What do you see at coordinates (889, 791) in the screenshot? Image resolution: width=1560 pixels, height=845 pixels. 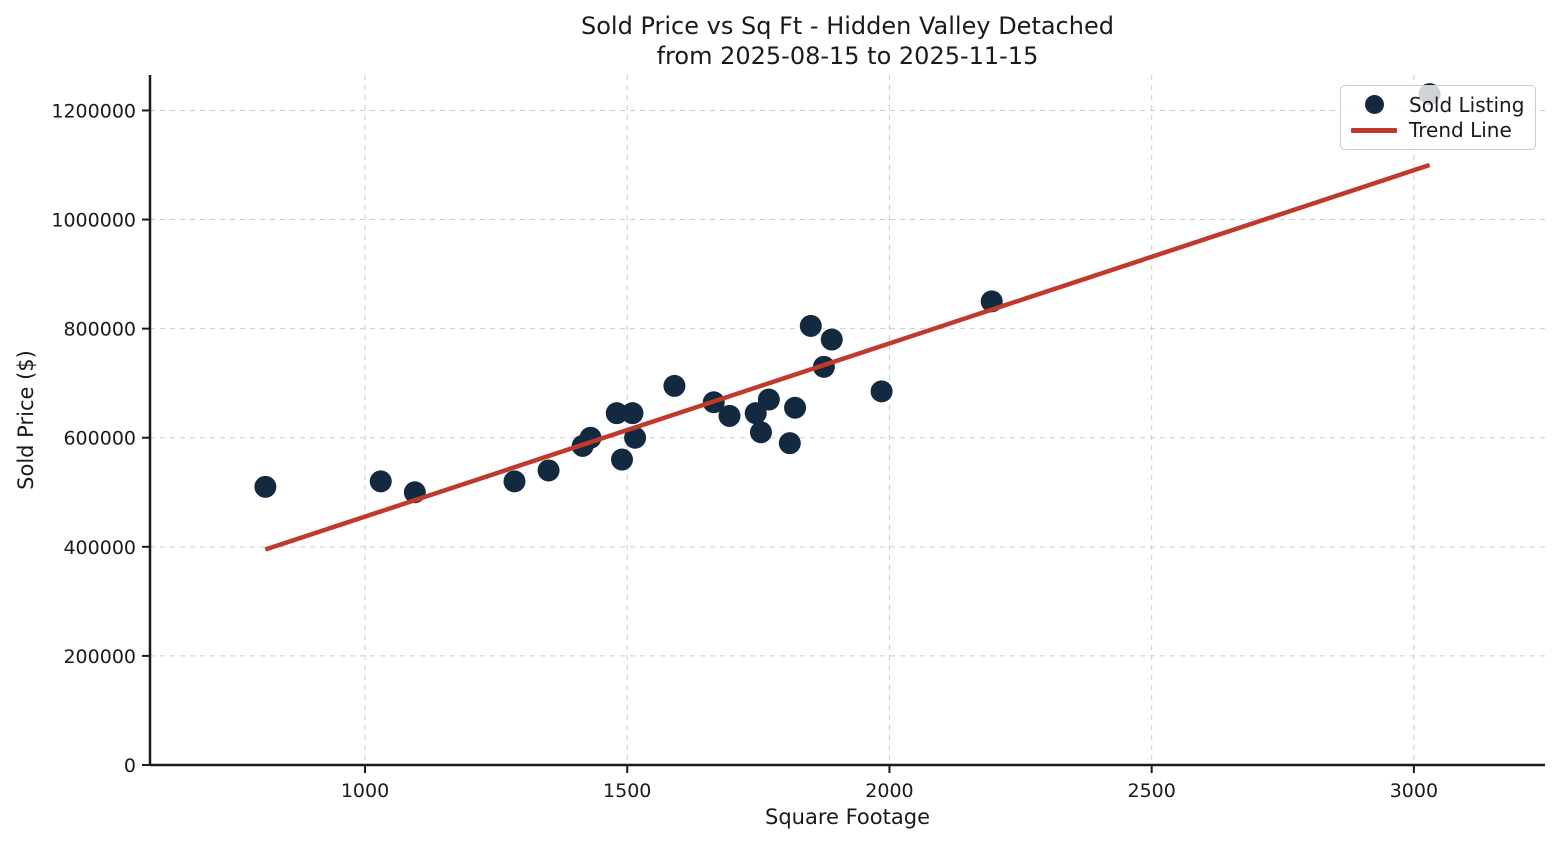 I see `x-tick-label: 2000` at bounding box center [889, 791].